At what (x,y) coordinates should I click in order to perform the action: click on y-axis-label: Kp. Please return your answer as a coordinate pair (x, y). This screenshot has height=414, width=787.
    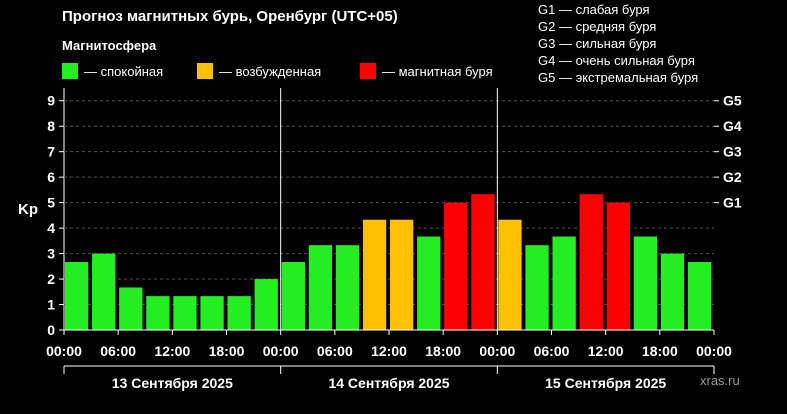
    Looking at the image, I should click on (28, 209).